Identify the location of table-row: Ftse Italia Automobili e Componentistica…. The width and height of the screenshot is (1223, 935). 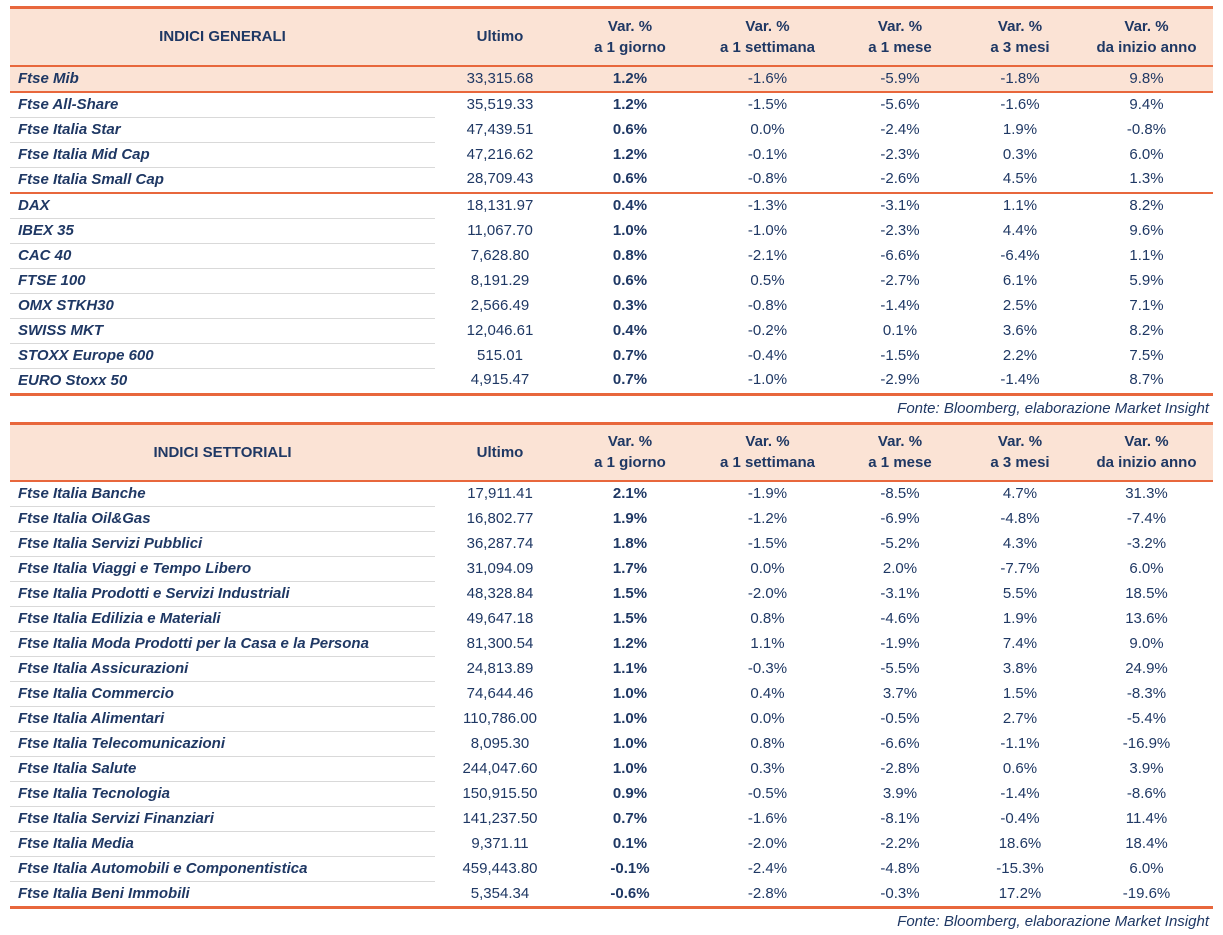
(611, 869).